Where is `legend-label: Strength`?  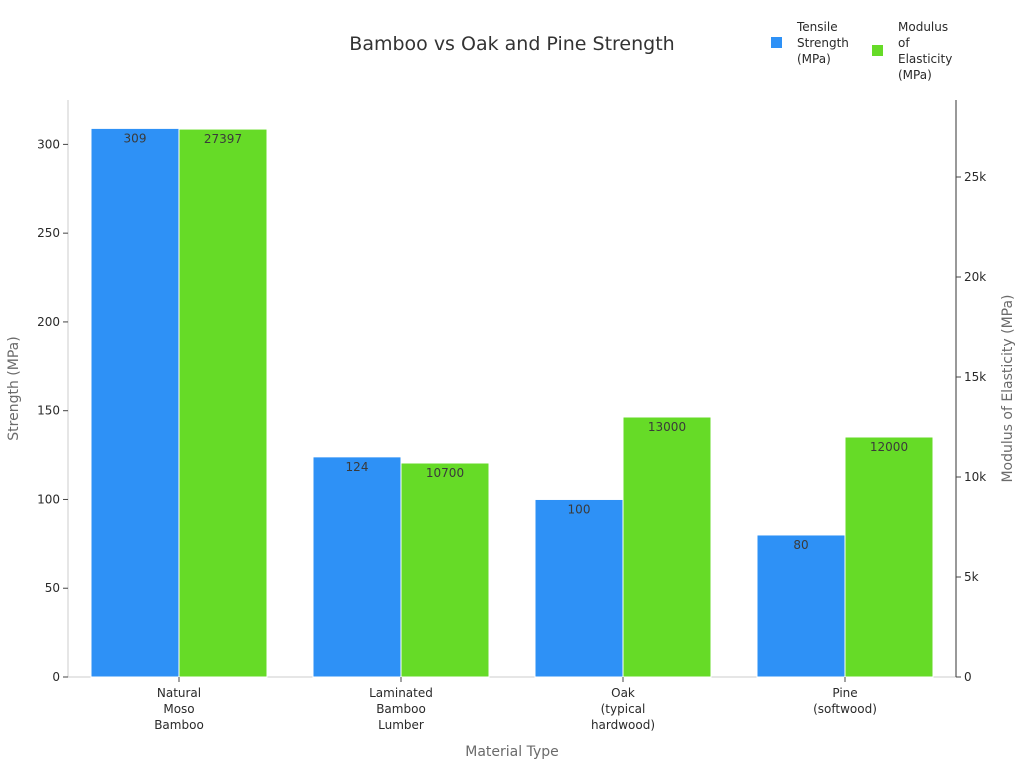
legend-label: Strength is located at coordinates (823, 43).